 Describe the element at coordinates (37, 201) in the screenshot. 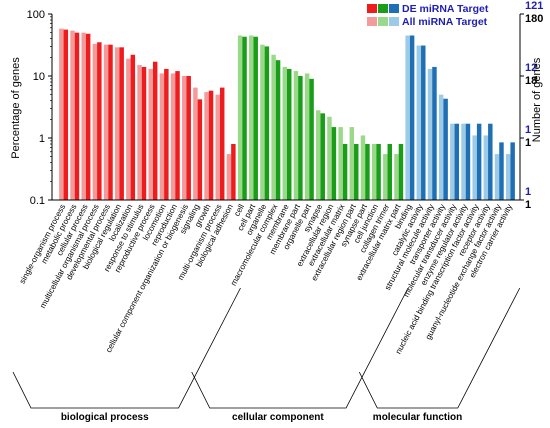

I see `left-tick-label: 0.1` at that location.